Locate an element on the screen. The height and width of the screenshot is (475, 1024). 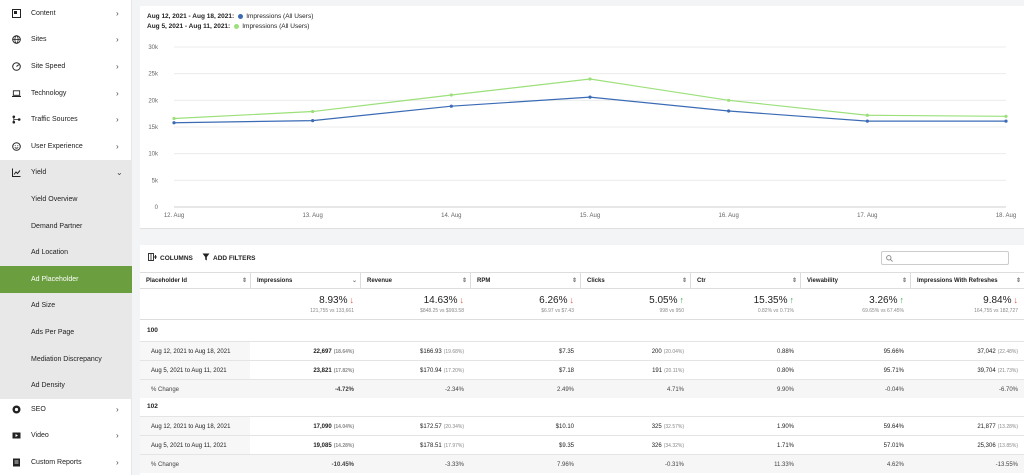
cell-value: $172.57 is located at coordinates (431, 426).